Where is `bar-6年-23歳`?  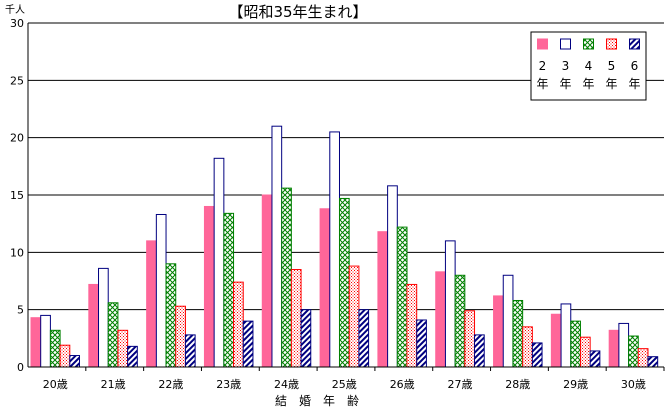 bar-6年-23歳 is located at coordinates (248, 344).